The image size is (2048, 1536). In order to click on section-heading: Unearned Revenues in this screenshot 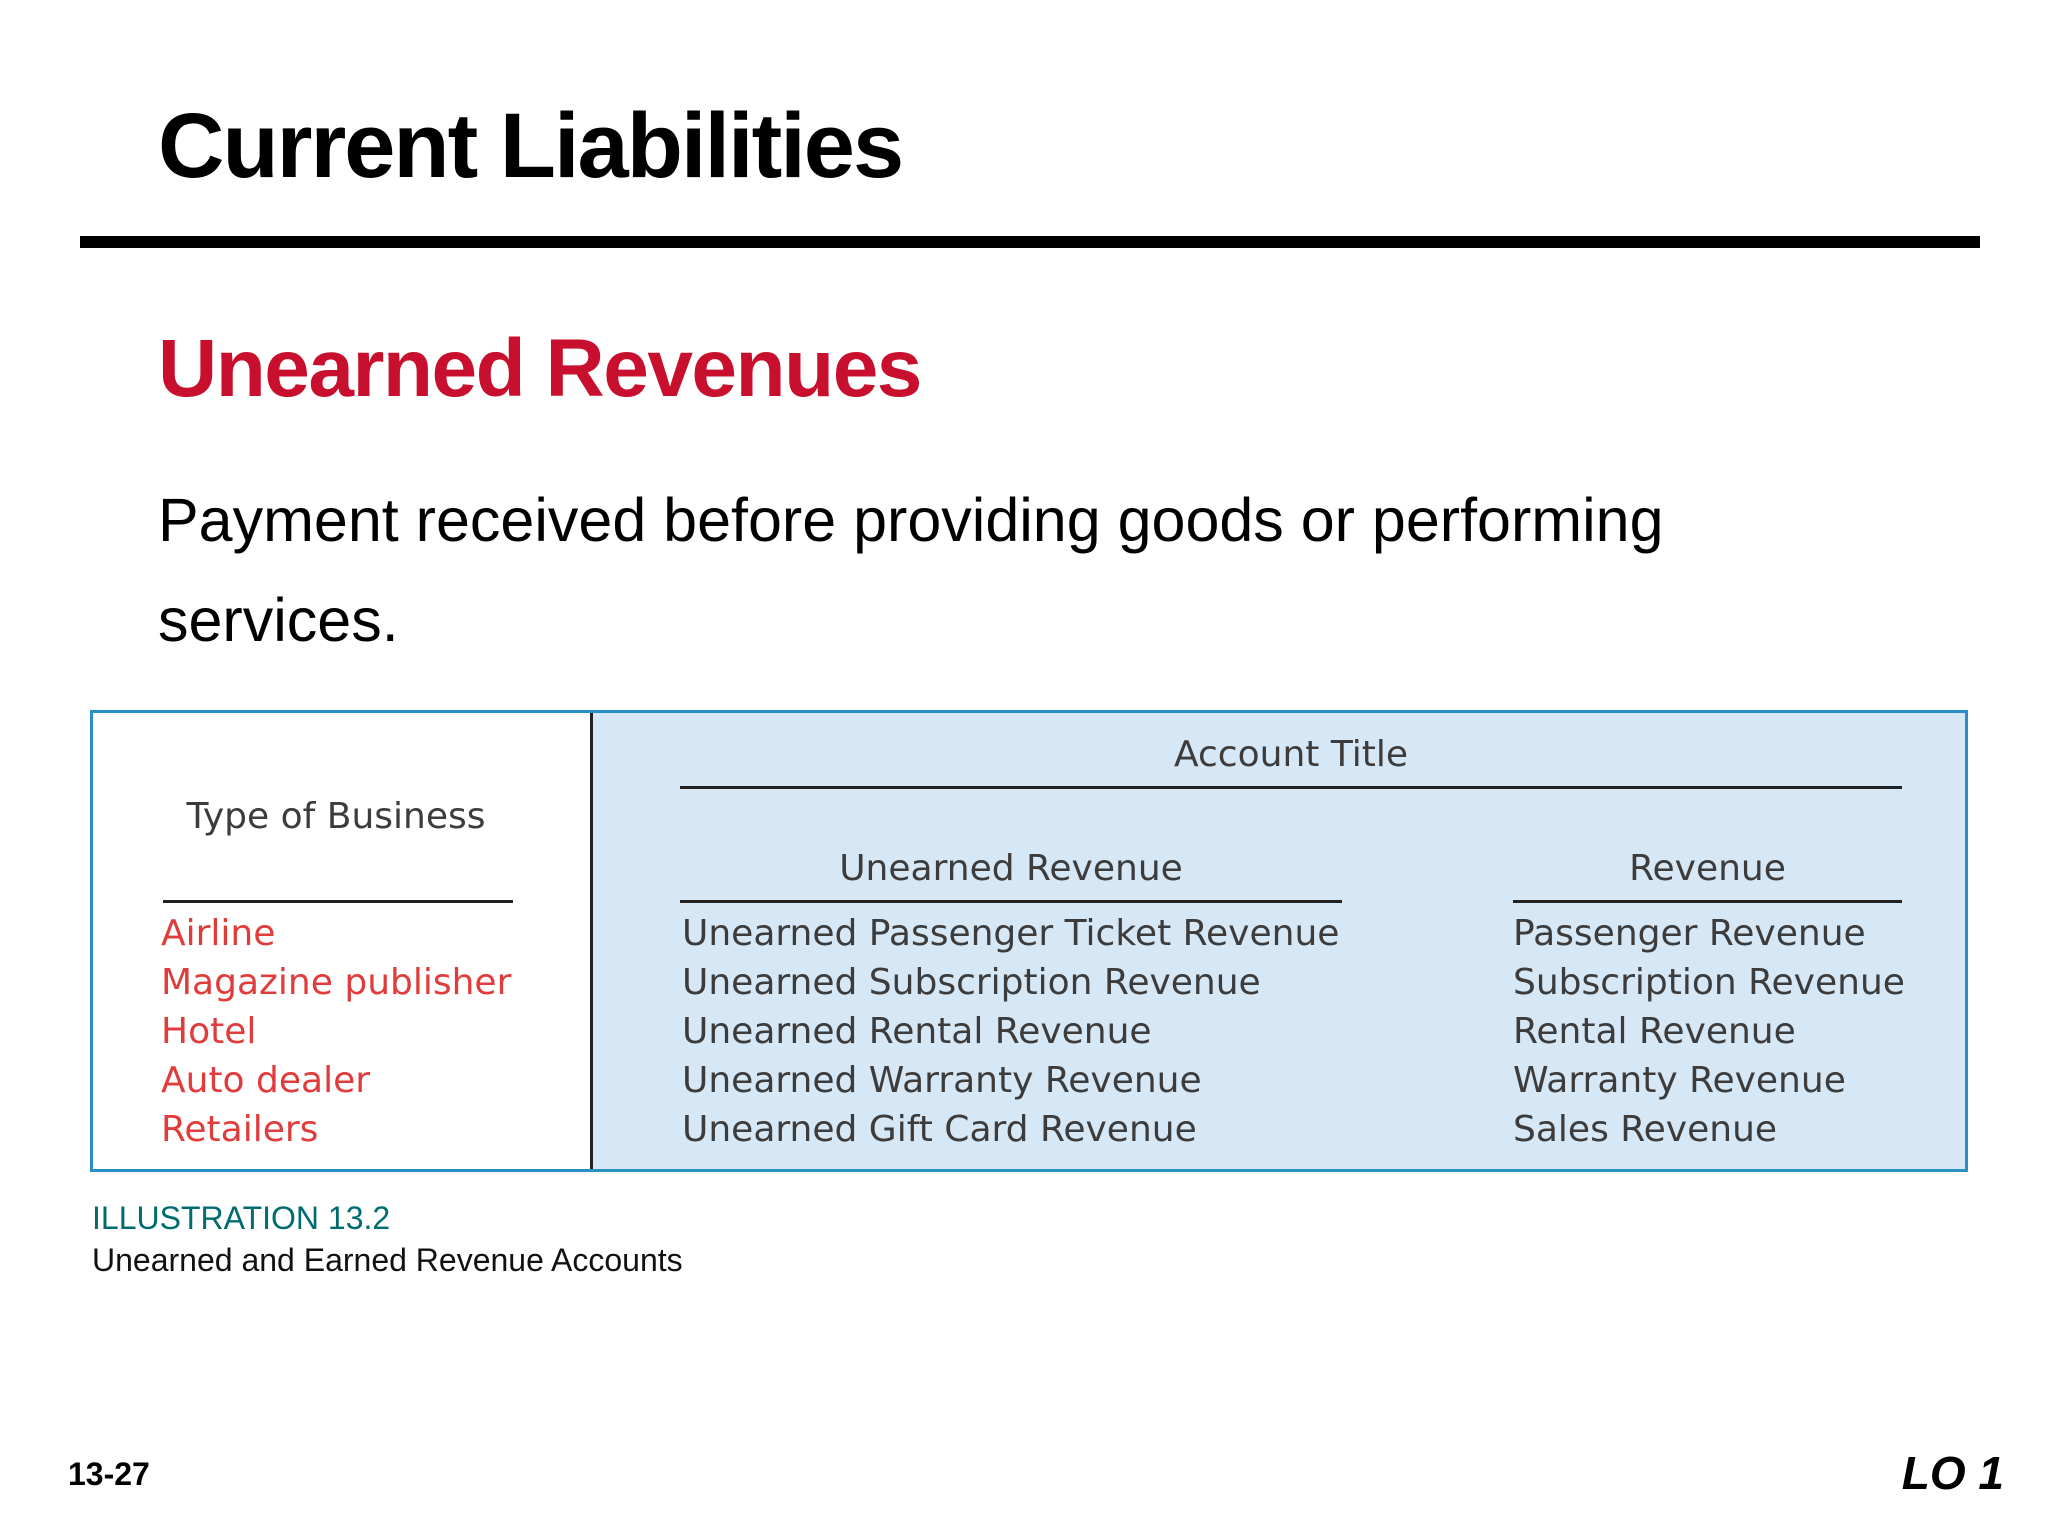, I will do `click(540, 368)`.